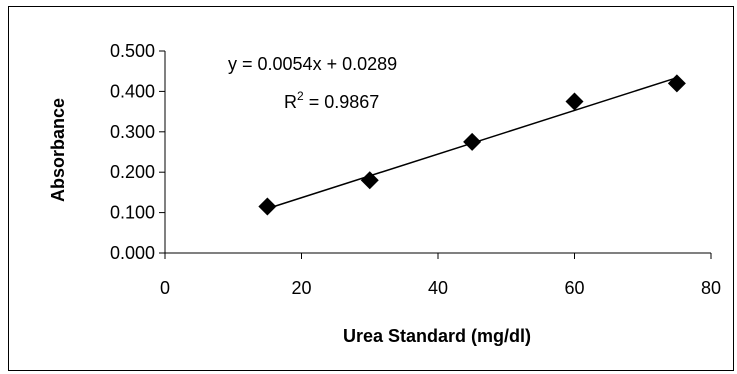 The image size is (737, 374). Describe the element at coordinates (132, 213) in the screenshot. I see `y-tick-label: 0.100` at that location.